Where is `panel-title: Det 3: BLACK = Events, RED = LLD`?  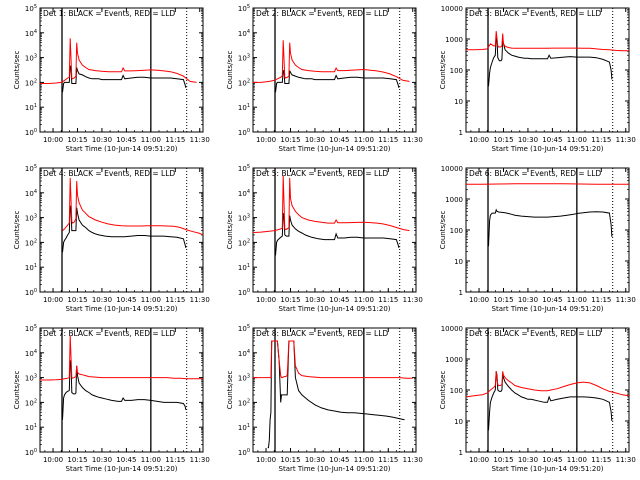 panel-title: Det 3: BLACK = Events, RED = LLD is located at coordinates (535, 13).